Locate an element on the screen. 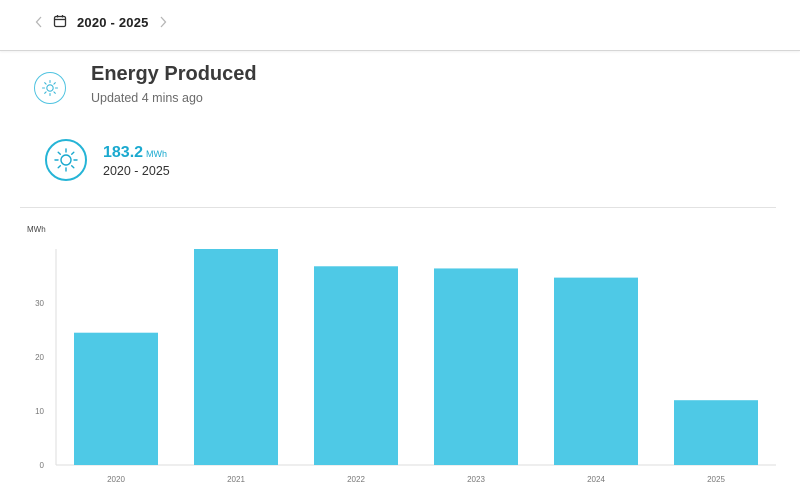 This screenshot has height=500, width=800. chevron-right-icon is located at coordinates (163, 22).